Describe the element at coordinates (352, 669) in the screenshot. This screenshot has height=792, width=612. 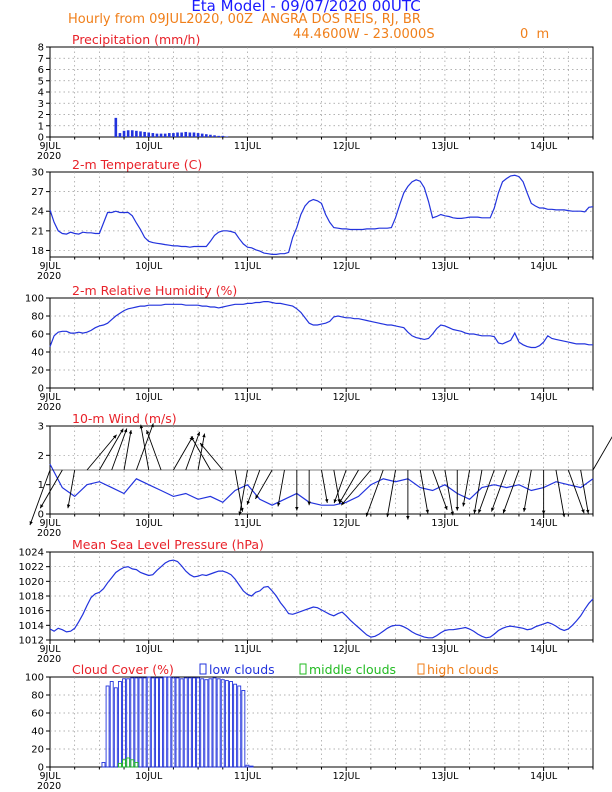
I see `legend-label: middle clouds` at that location.